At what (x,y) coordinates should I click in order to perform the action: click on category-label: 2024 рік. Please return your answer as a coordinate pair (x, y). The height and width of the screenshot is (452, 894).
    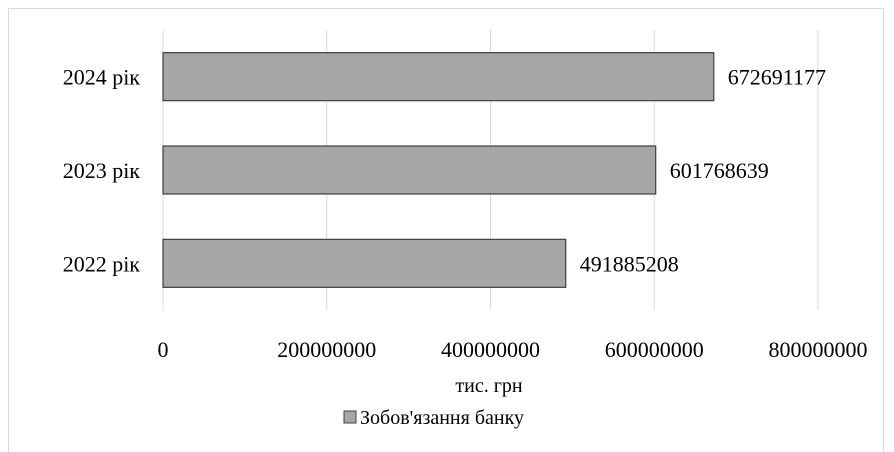
    Looking at the image, I should click on (102, 77).